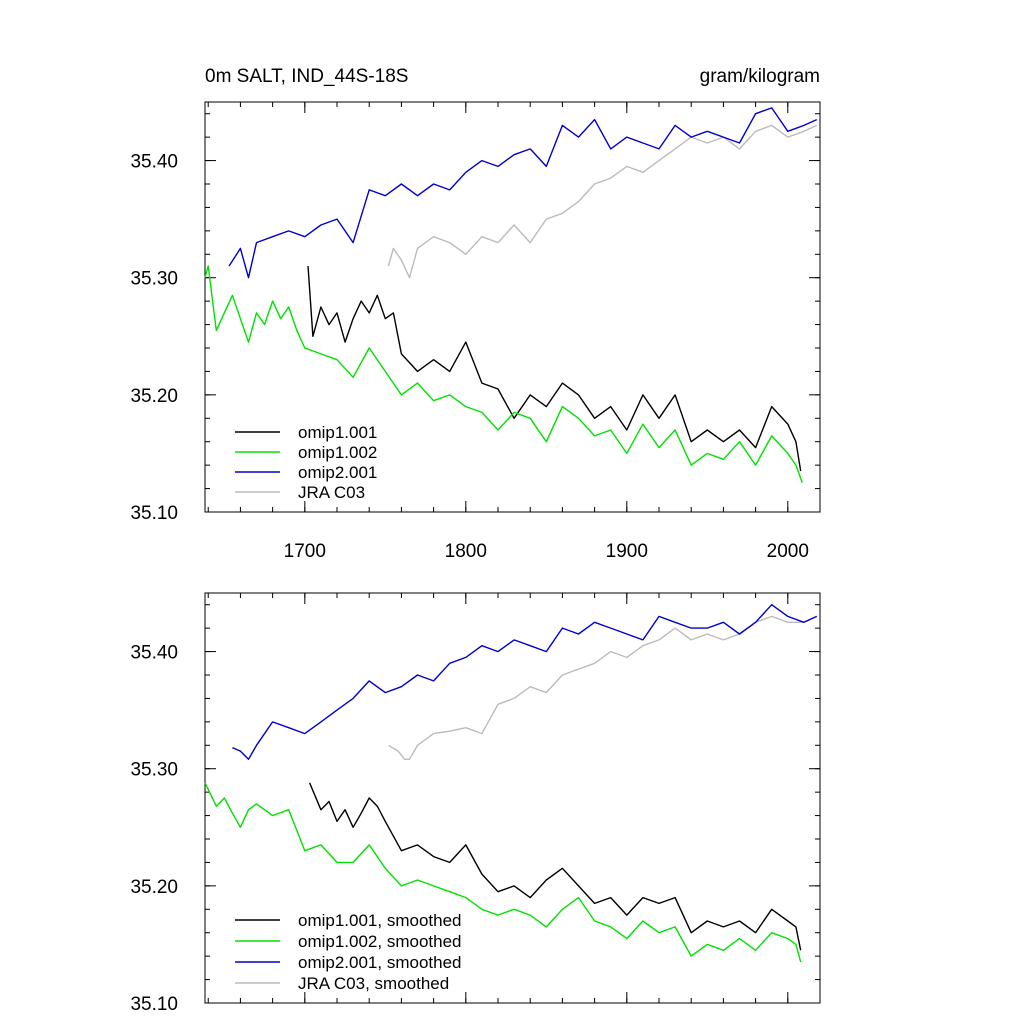 This screenshot has width=1024, height=1024. I want to click on top-panel-title: 0m SALT, IND_44S-18S, so click(306, 76).